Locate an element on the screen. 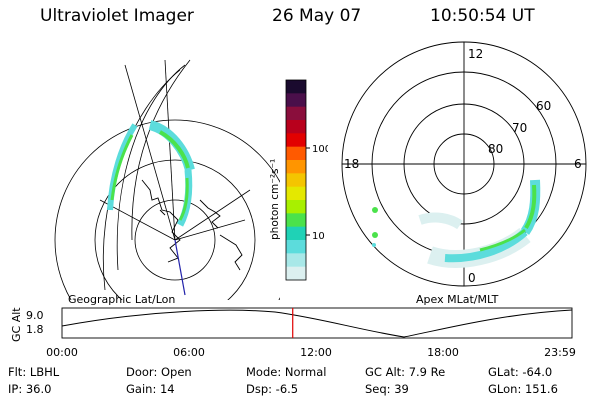 The width and height of the screenshot is (600, 400). timeline-xtick-0000: 00:00 is located at coordinates (62, 352).